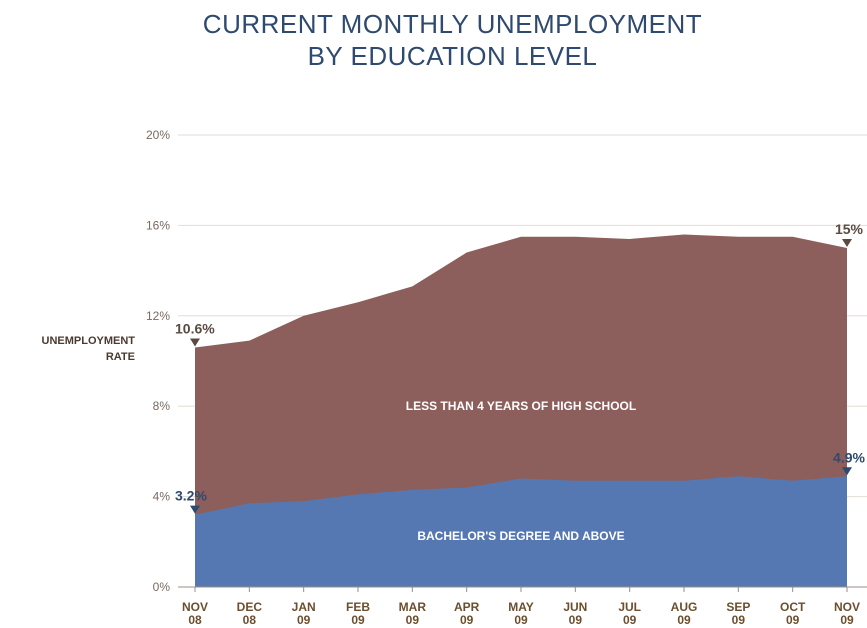 This screenshot has width=867, height=628. I want to click on x-tick-year-2: 09, so click(304, 620).